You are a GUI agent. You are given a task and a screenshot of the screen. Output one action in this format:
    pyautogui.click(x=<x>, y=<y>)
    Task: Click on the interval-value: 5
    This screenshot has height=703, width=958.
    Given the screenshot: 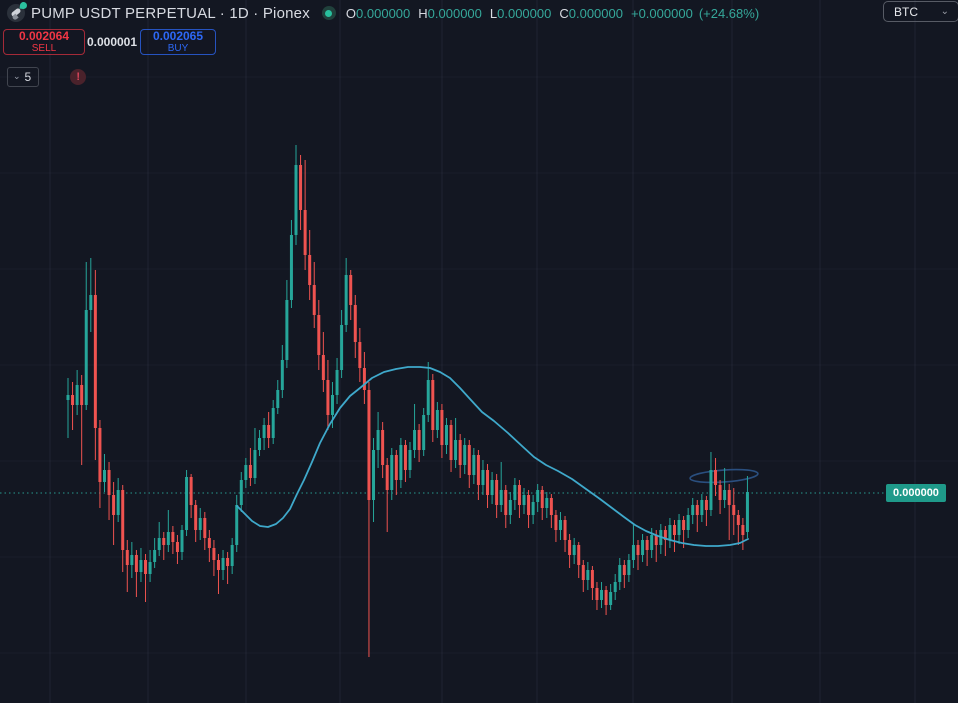 What is the action you would take?
    pyautogui.click(x=28, y=76)
    